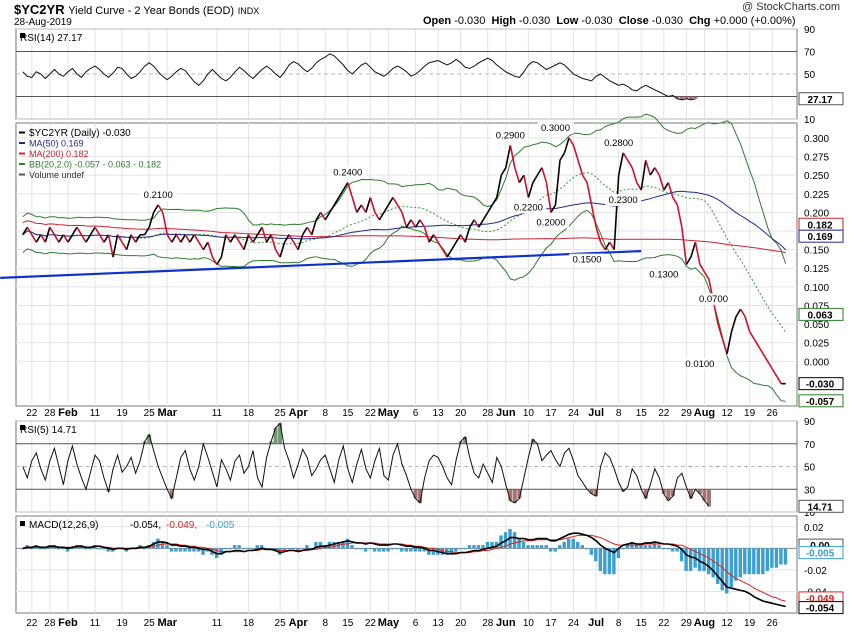  What do you see at coordinates (754, 21) in the screenshot?
I see `chg-value: +0.000 (+0.00%)` at bounding box center [754, 21].